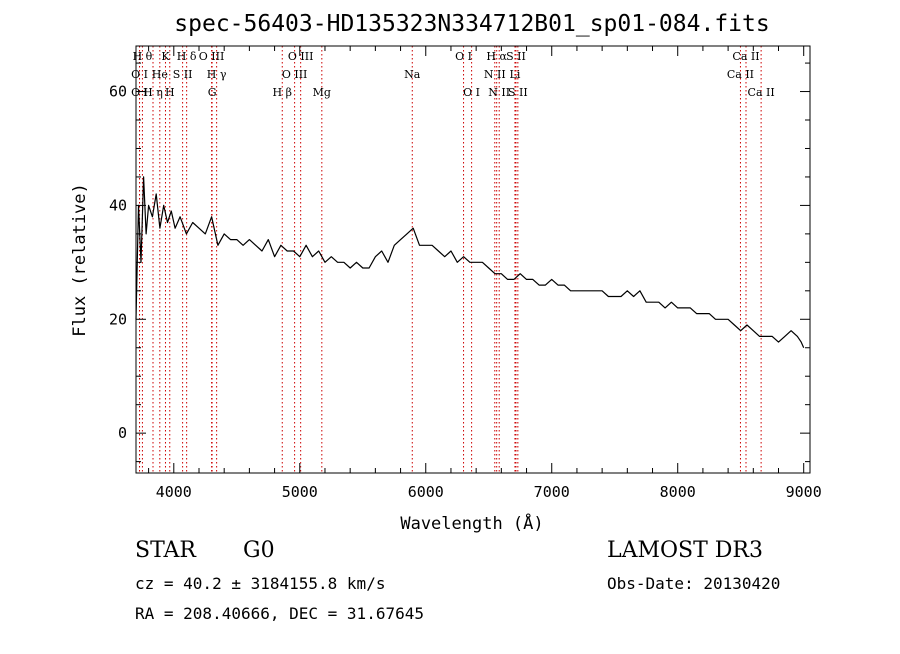 The image size is (900, 654). I want to click on line-label-20: H α, so click(496, 56).